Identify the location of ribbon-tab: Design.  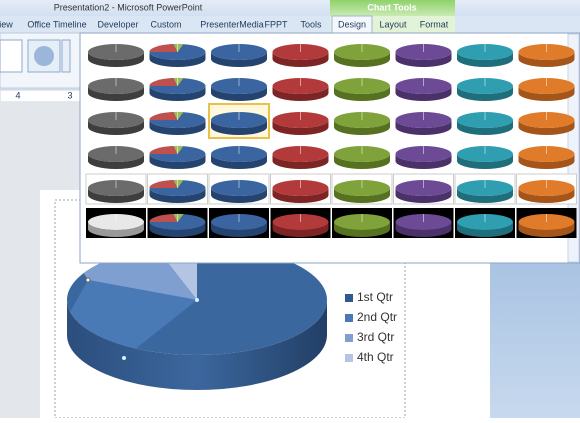
(352, 24).